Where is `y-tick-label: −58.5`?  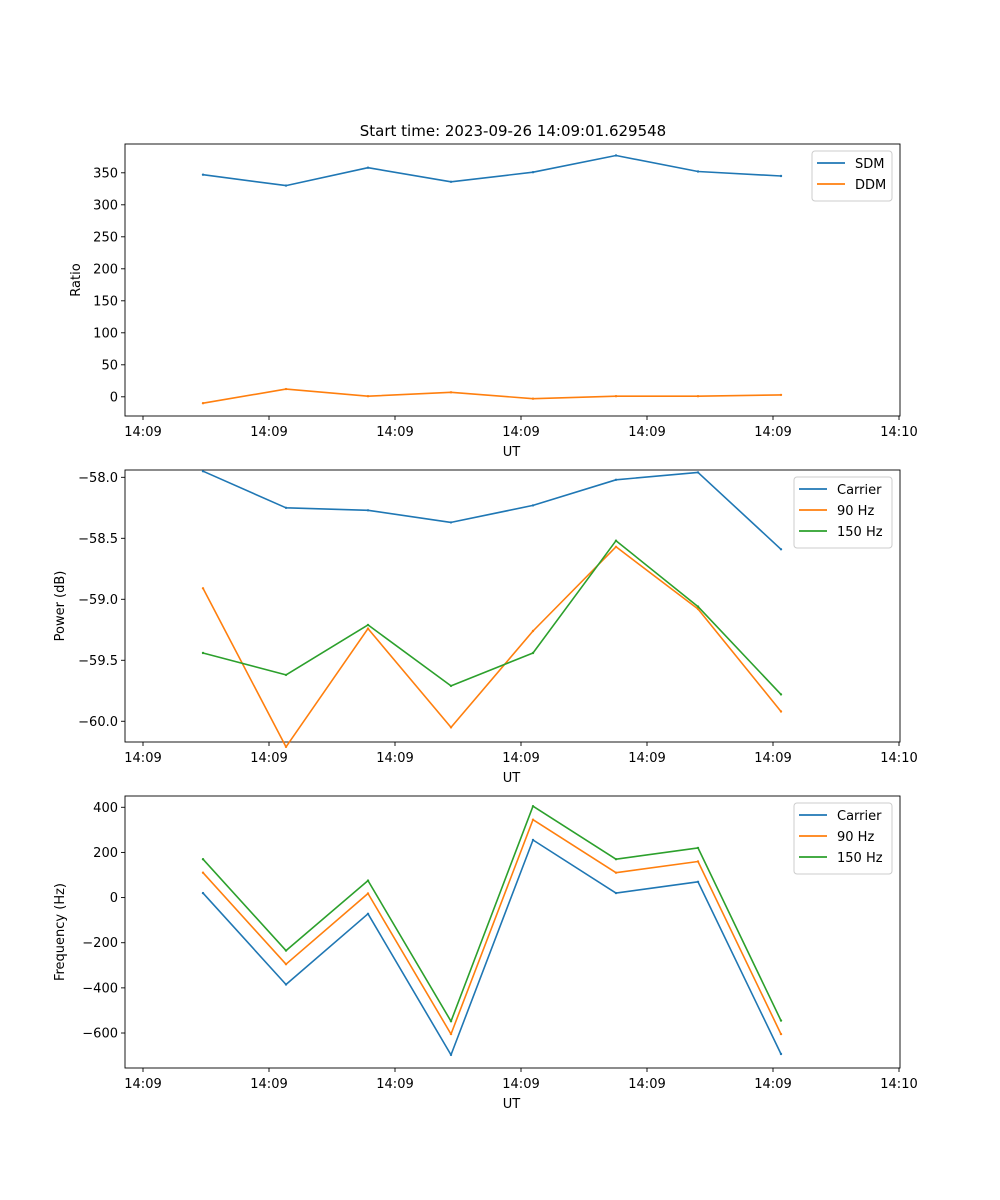 y-tick-label: −58.5 is located at coordinates (98, 539).